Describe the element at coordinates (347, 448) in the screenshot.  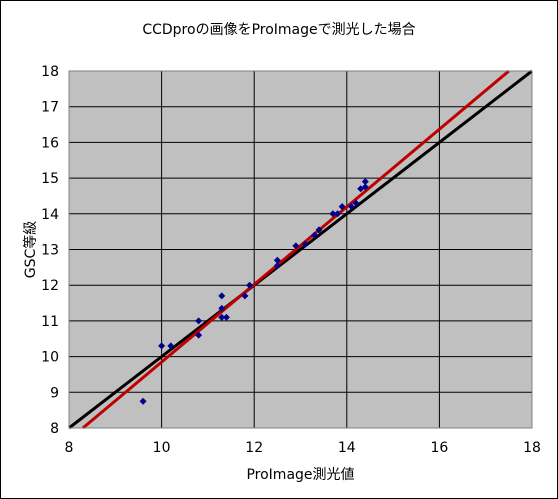
I see `x-tick-label: 14` at that location.